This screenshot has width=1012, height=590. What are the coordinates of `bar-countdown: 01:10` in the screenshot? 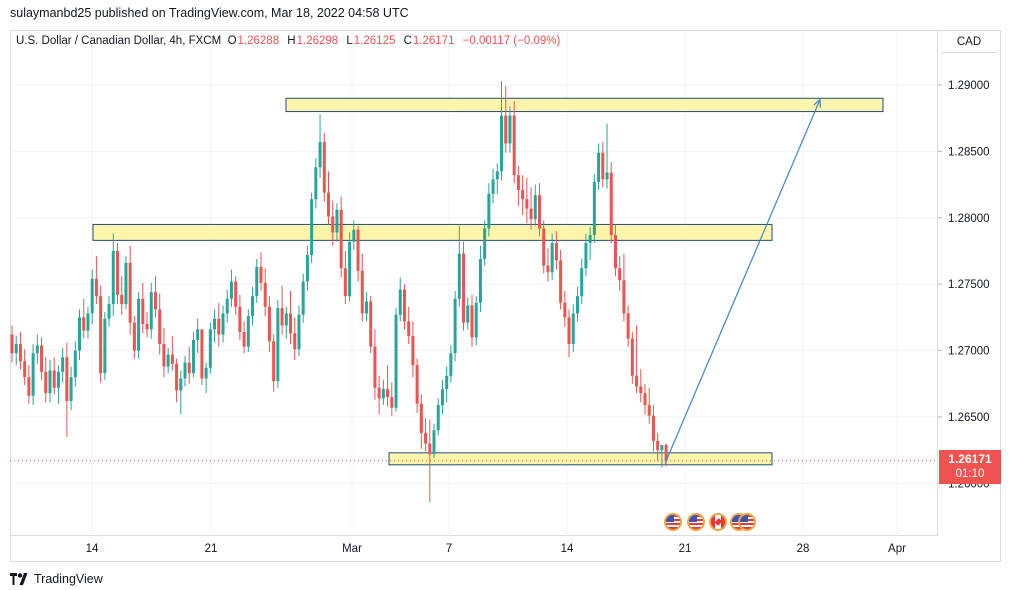 It's located at (970, 474).